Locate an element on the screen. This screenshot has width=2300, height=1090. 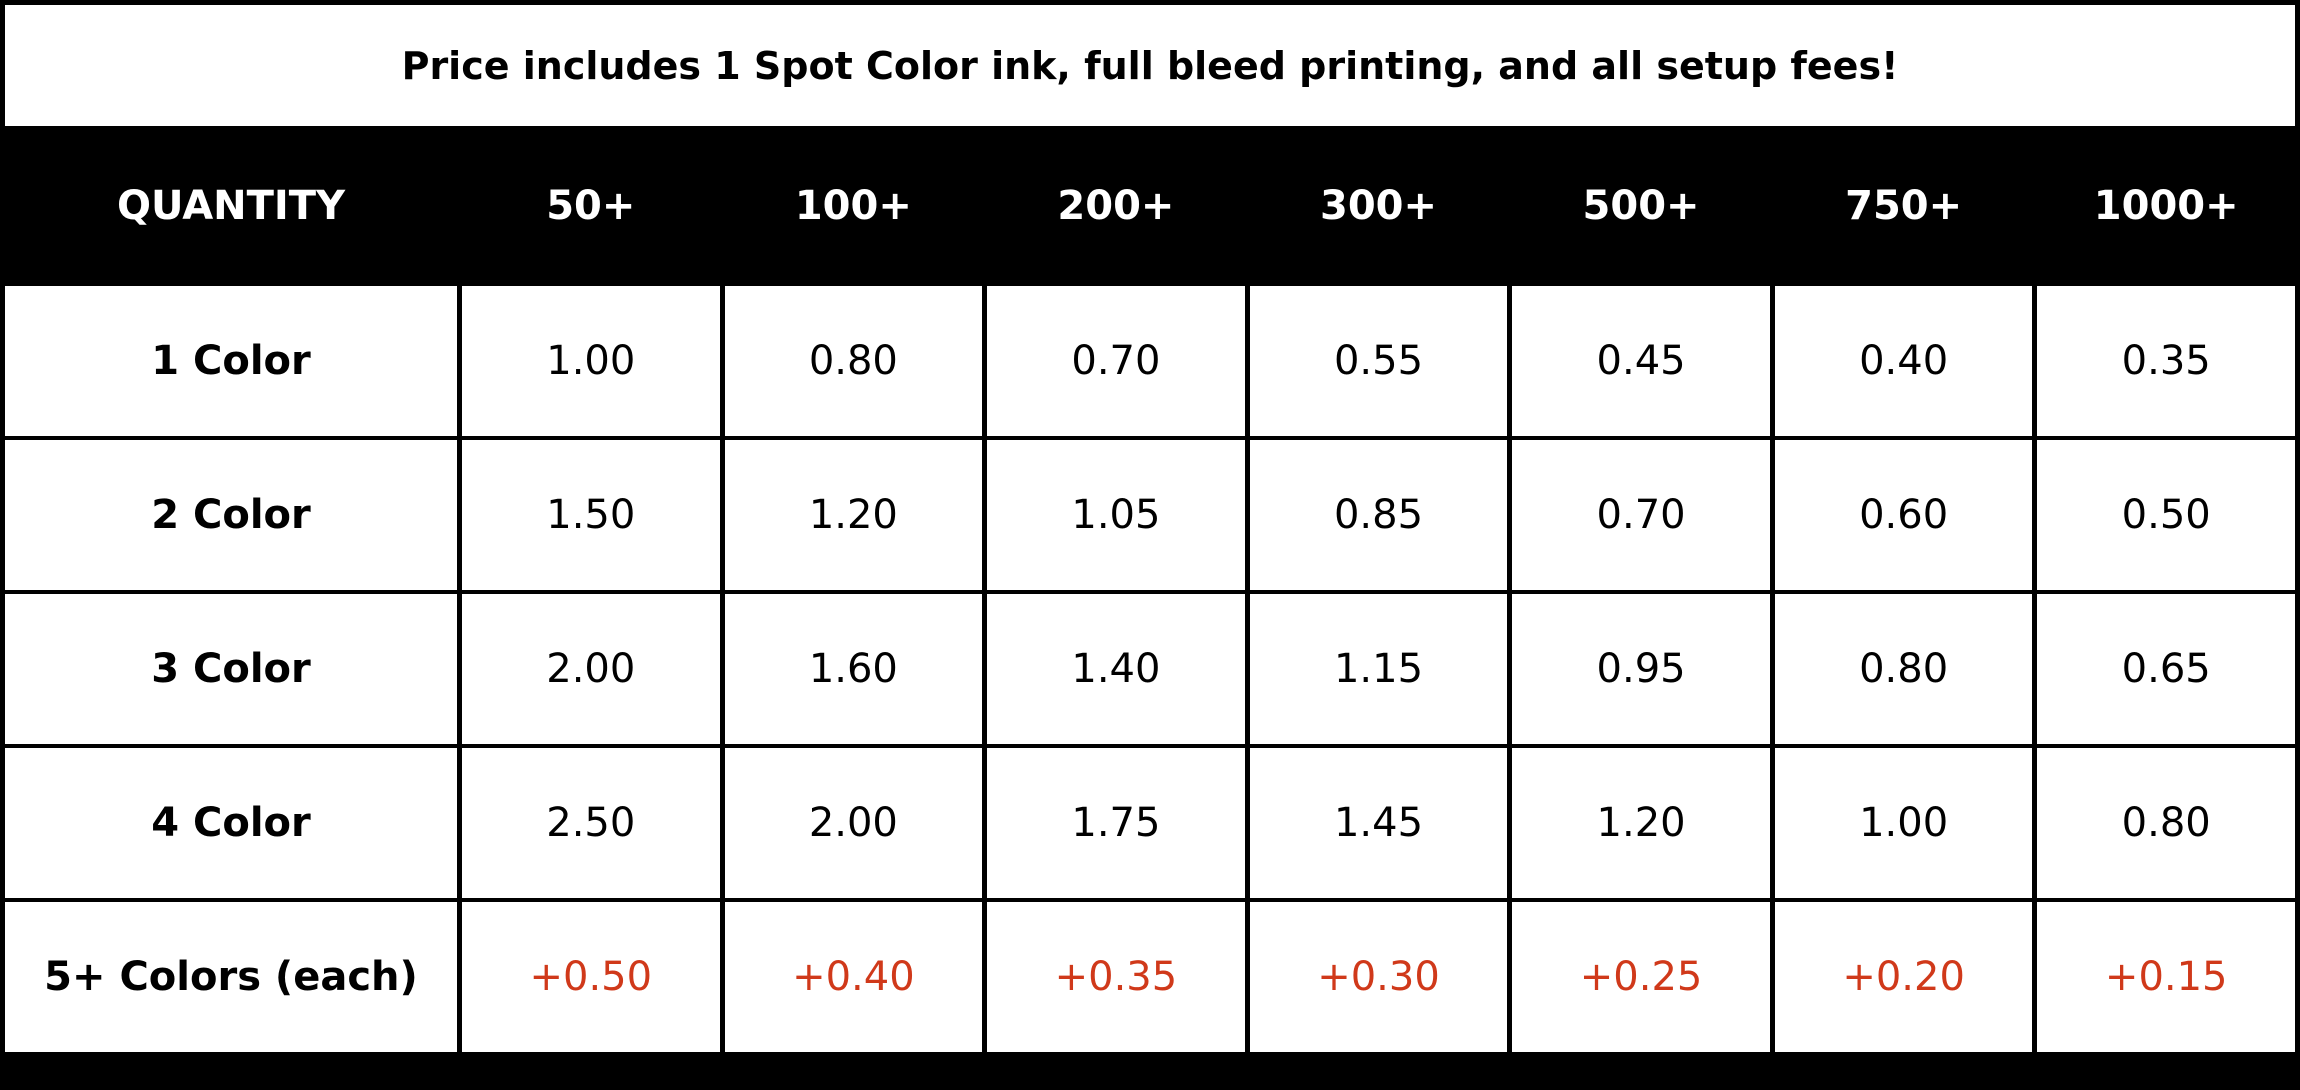
price-cell: 0.40 is located at coordinates (1903, 361).